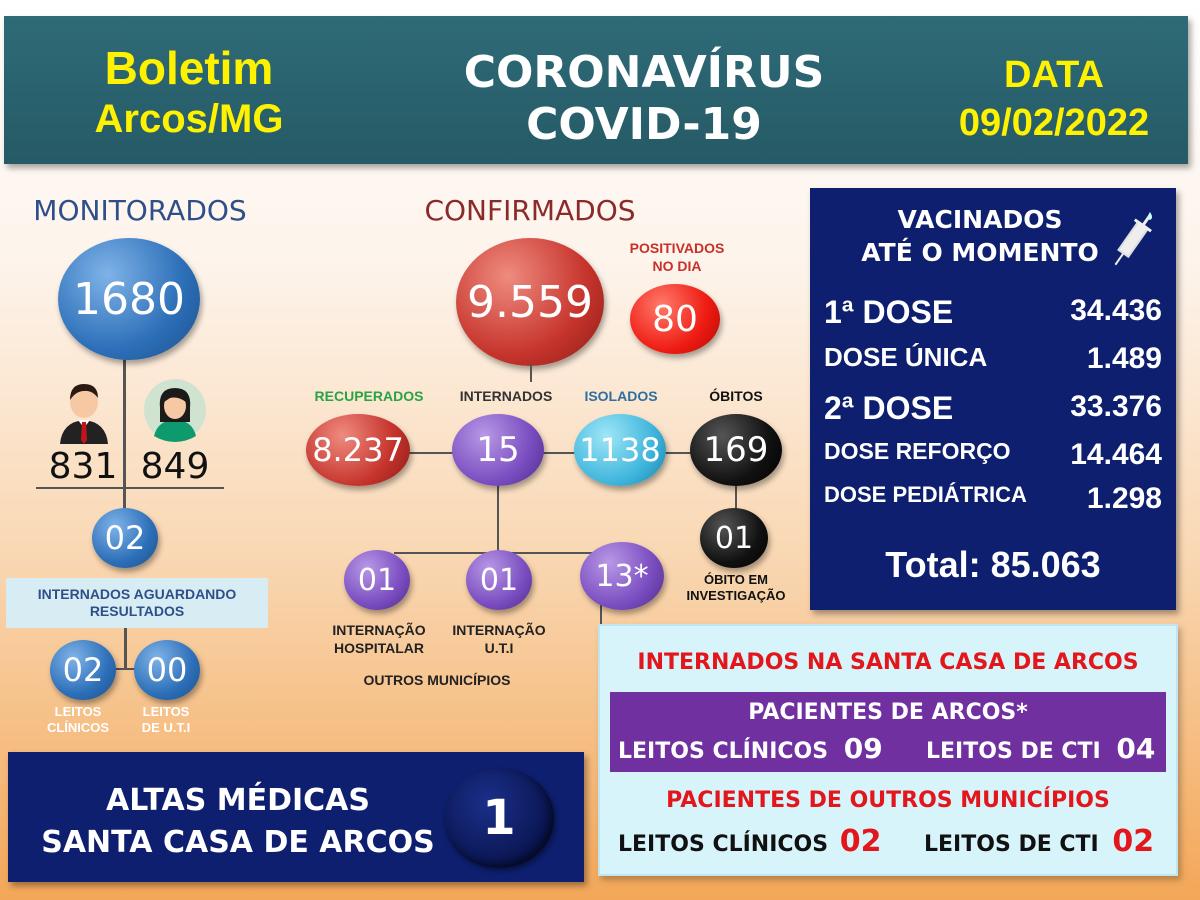  What do you see at coordinates (736, 596) in the screenshot?
I see `label-line: INVESTIGAÇÃO` at bounding box center [736, 596].